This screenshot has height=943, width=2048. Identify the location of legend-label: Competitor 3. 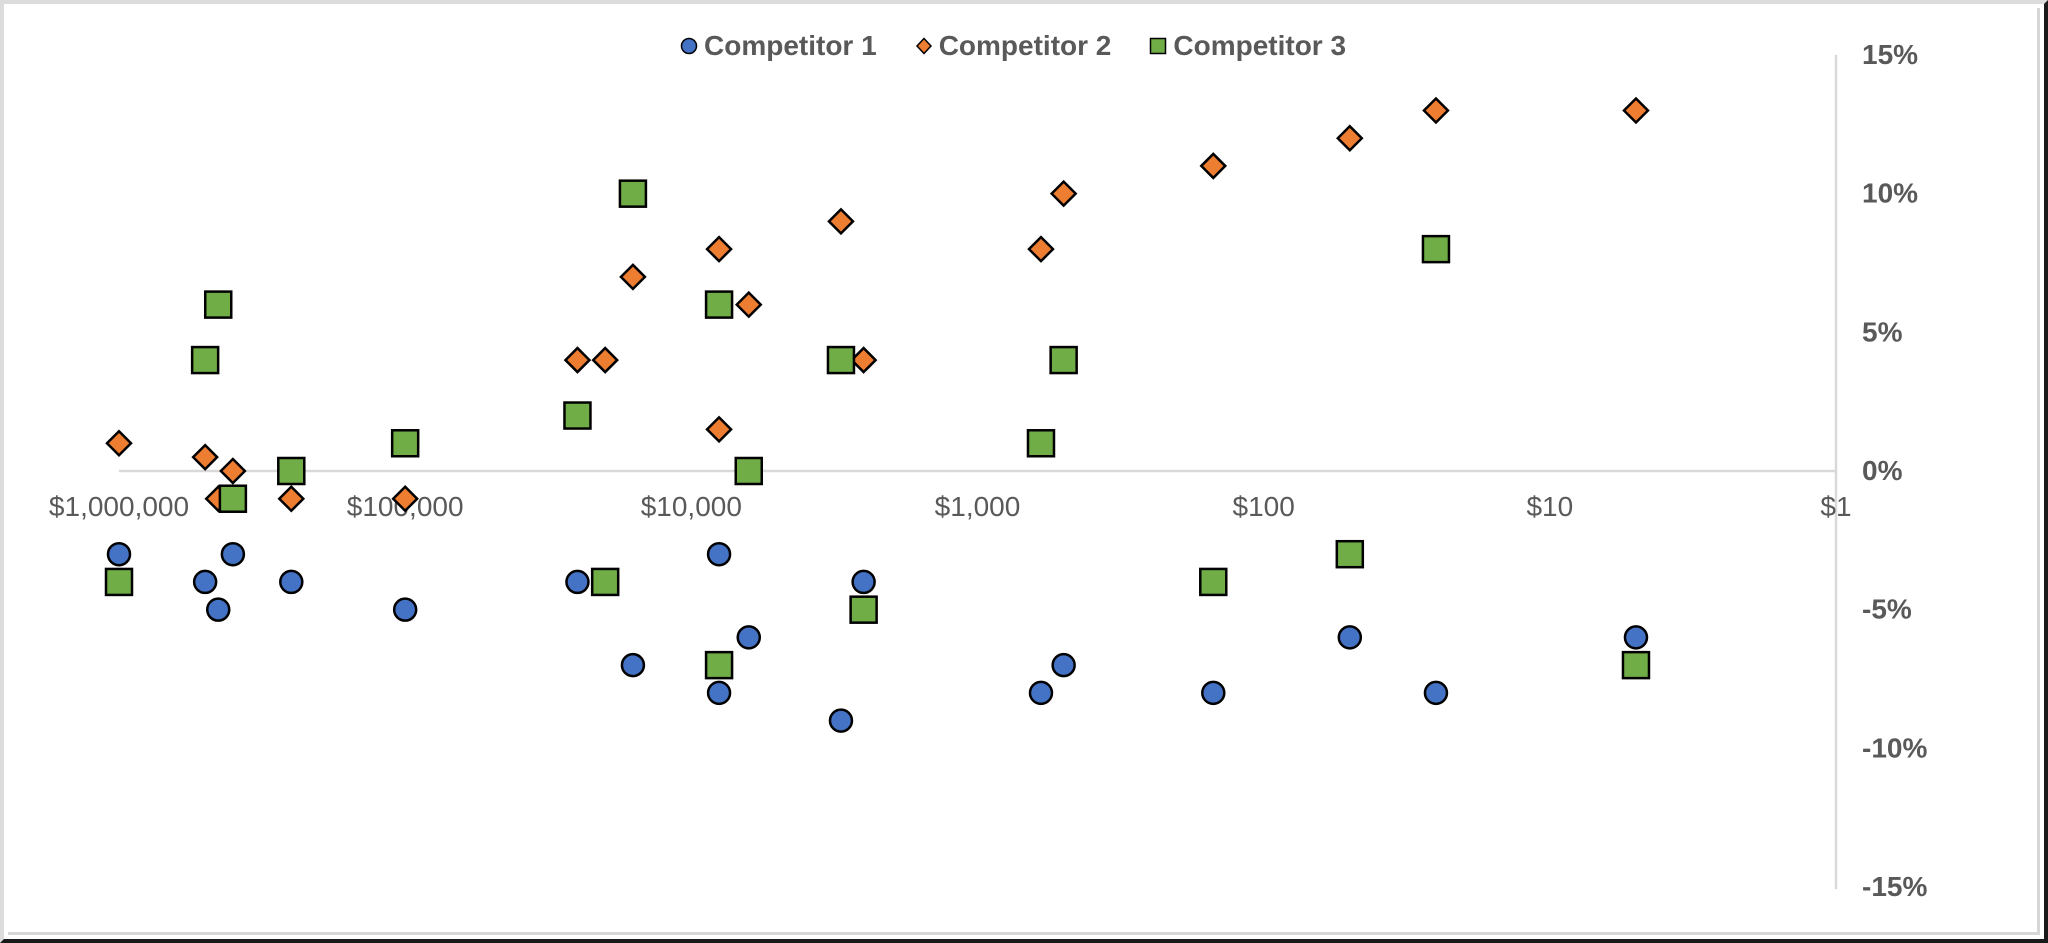
(1260, 45).